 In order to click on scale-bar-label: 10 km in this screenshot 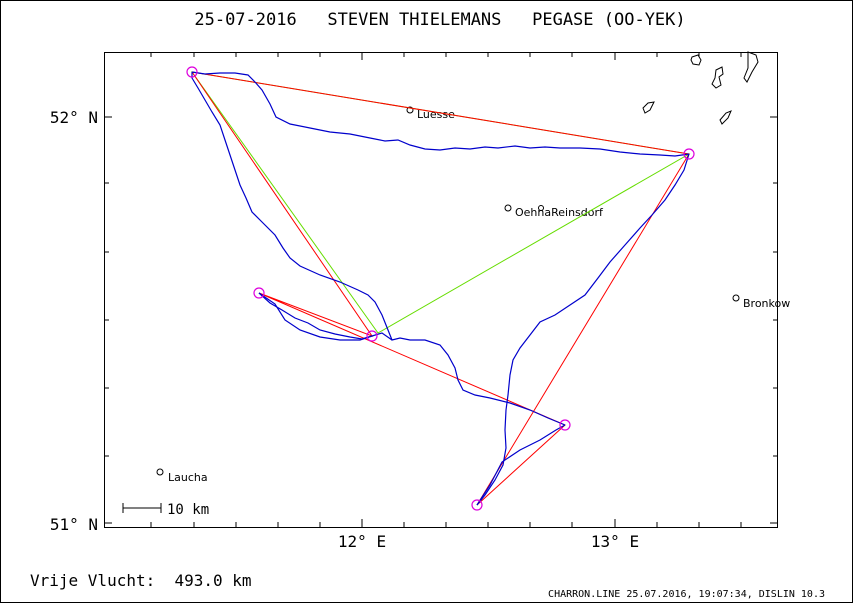, I will do `click(188, 510)`.